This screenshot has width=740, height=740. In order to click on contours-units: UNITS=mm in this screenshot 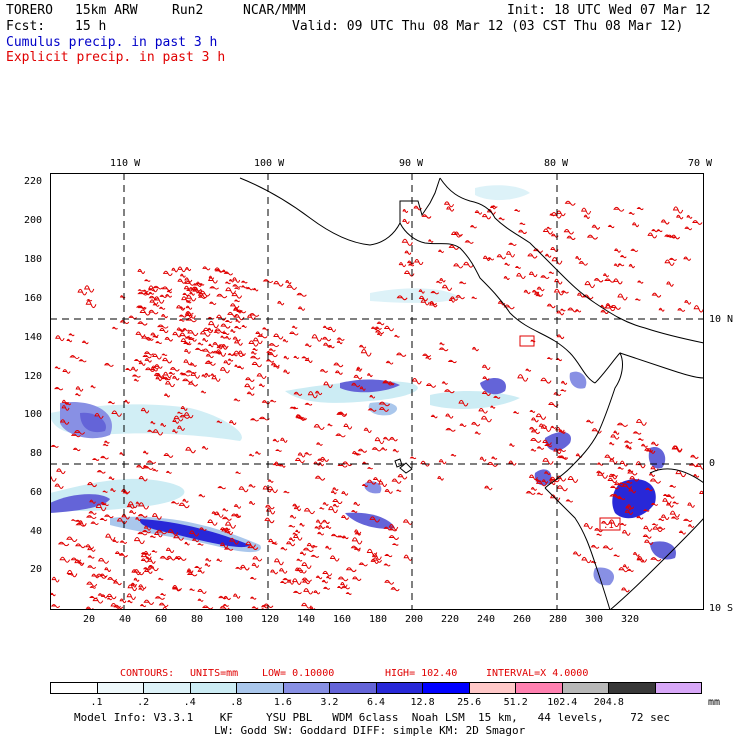, I will do `click(214, 673)`.